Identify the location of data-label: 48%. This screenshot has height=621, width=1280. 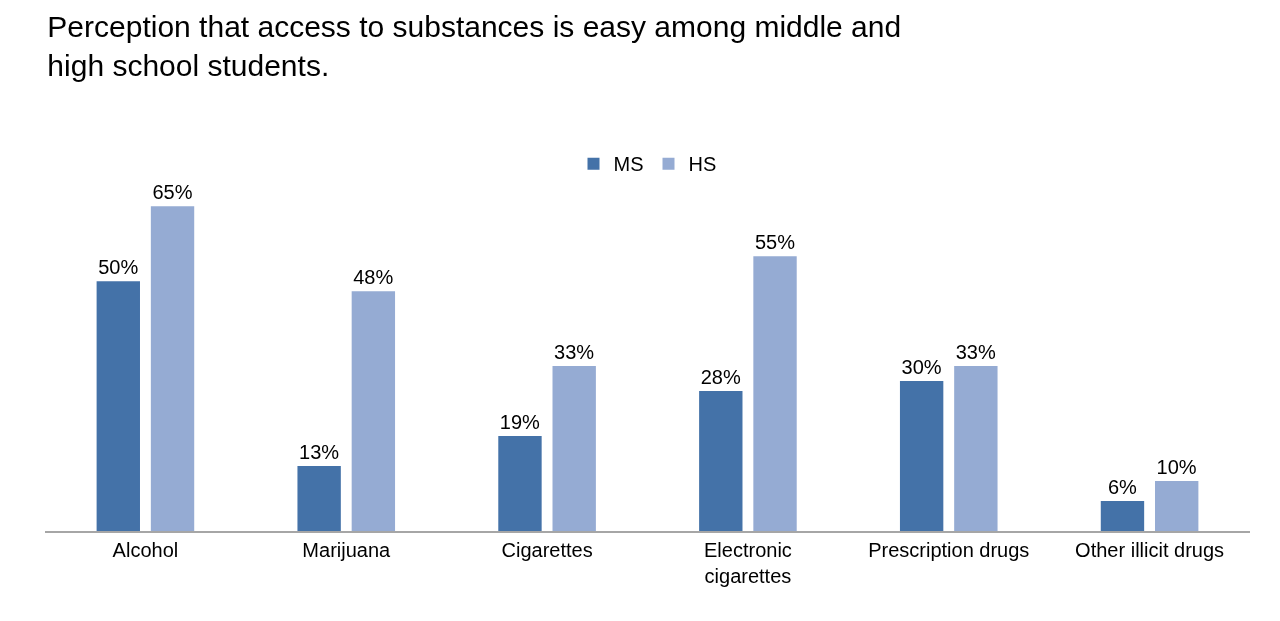
(373, 277).